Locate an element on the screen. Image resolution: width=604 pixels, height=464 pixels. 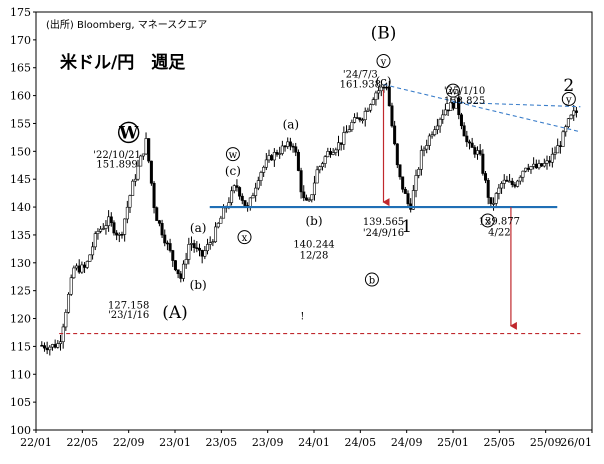
wave-x-2-circle is located at coordinates (487, 220).